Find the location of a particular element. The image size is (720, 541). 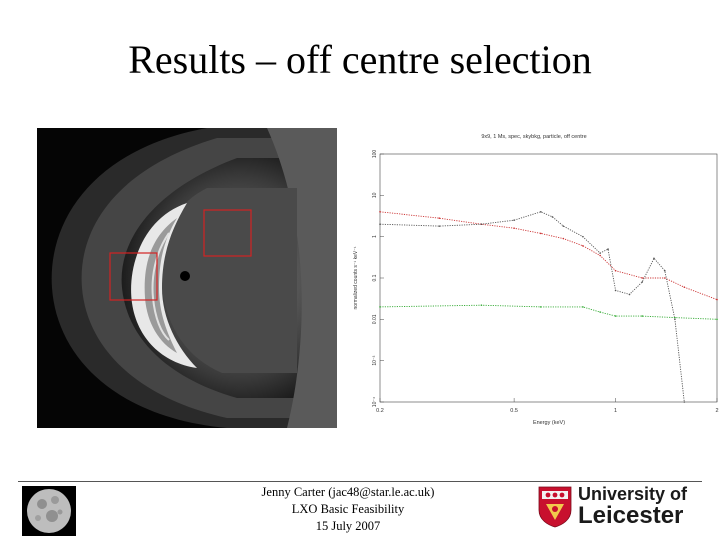

footer-project: LXO Basic Feasibility is located at coordinates (348, 509).